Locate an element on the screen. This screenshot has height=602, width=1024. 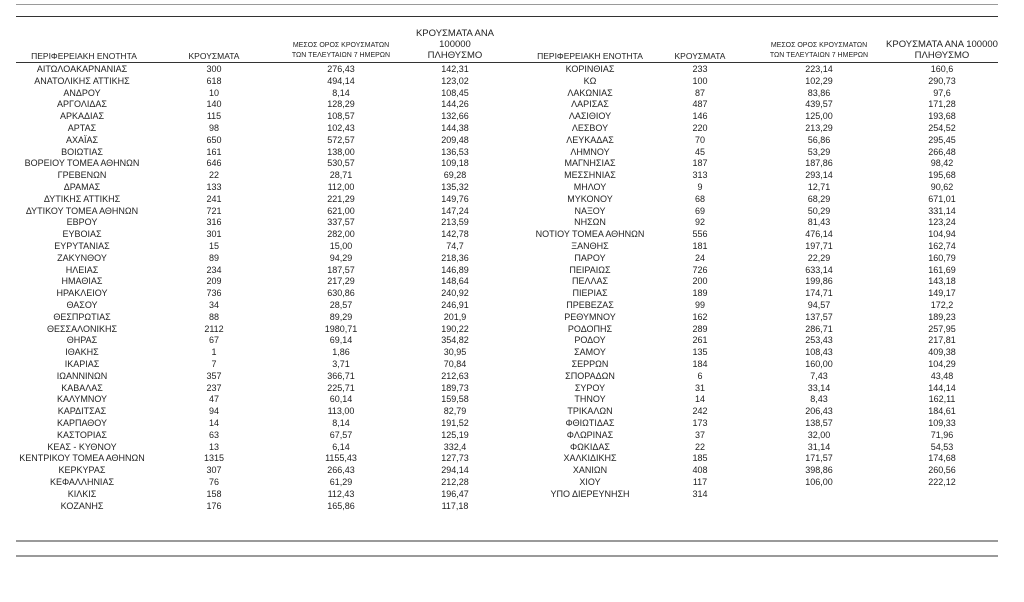
cases-per-100k-cell: 142,31 is located at coordinates (455, 69).